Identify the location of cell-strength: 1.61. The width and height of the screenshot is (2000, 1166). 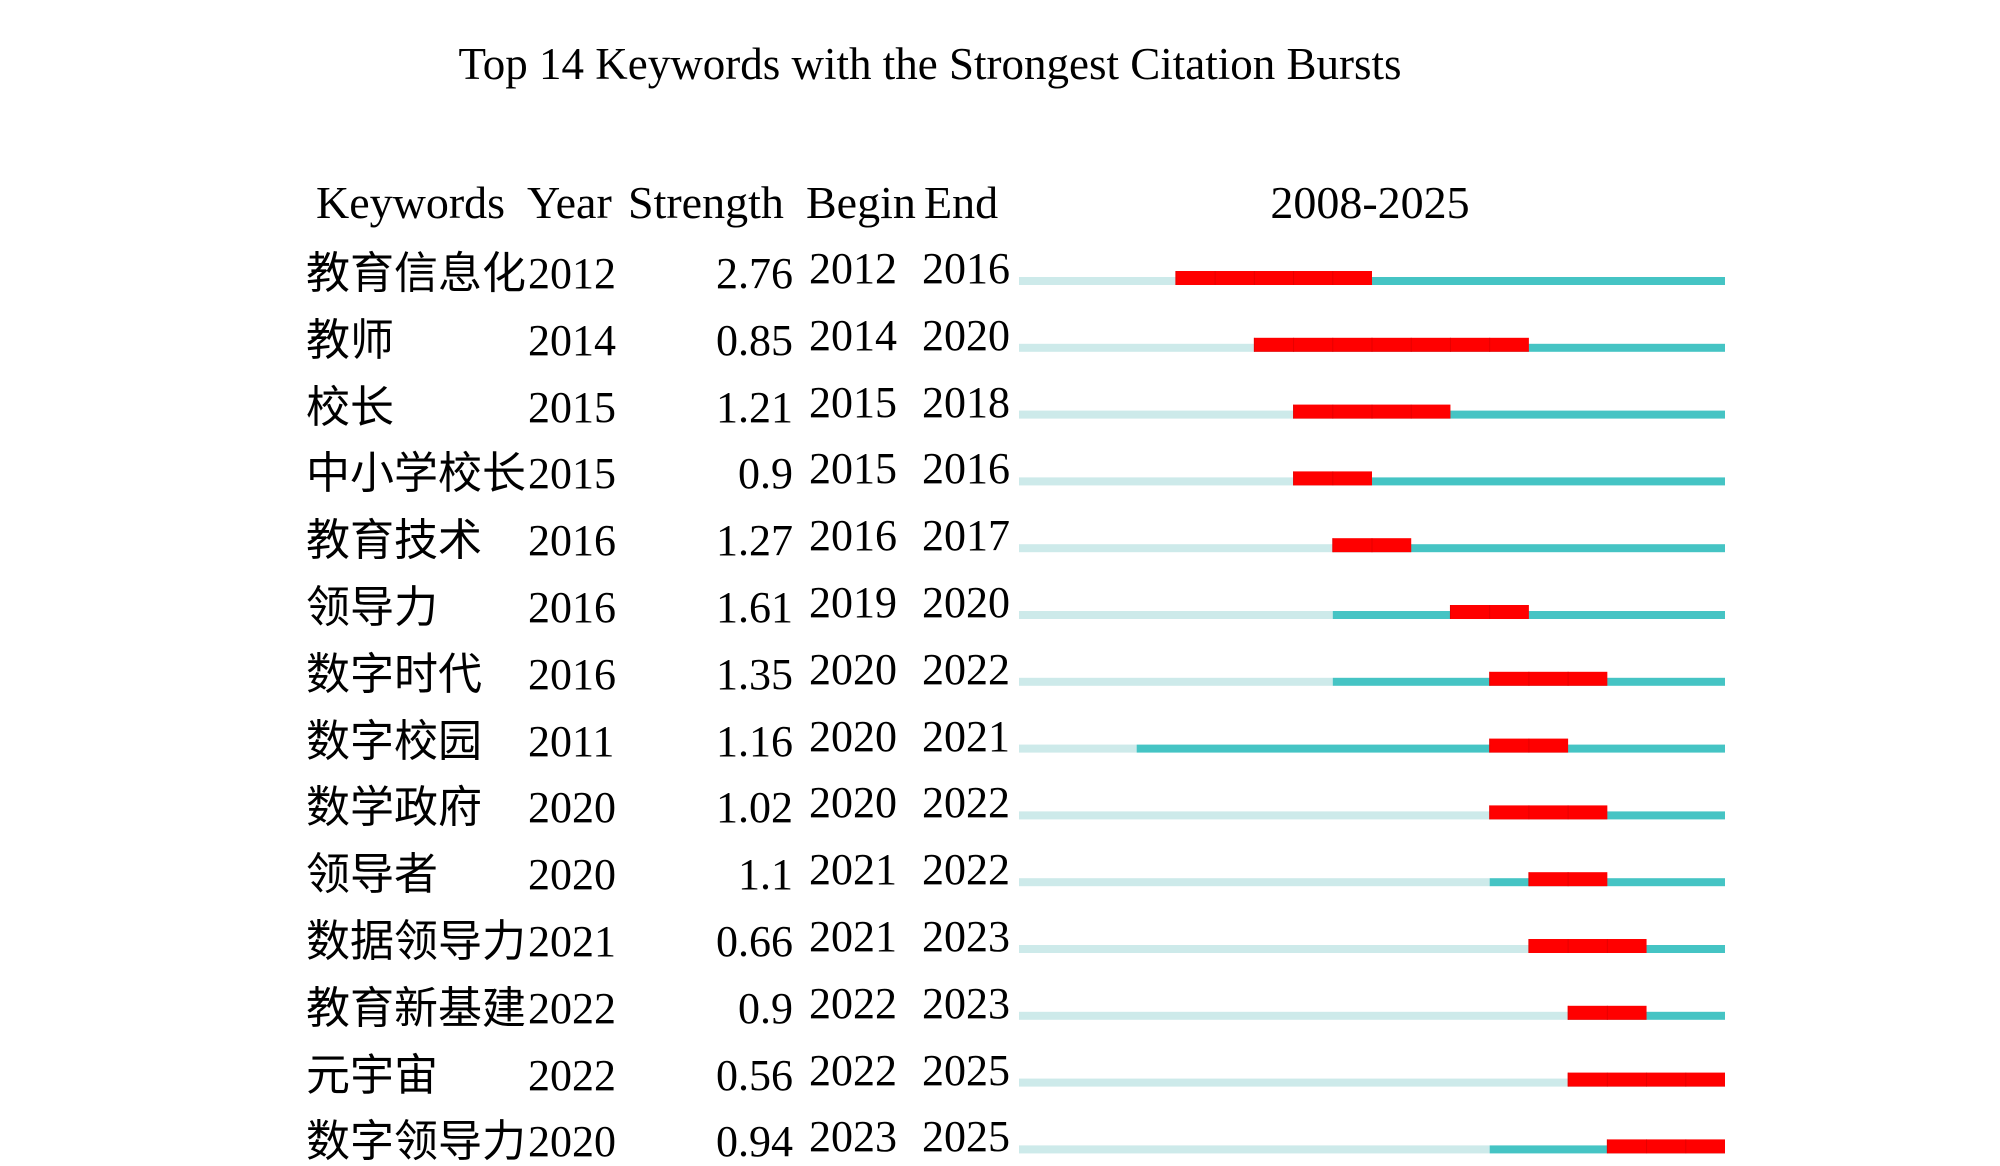
(754, 607).